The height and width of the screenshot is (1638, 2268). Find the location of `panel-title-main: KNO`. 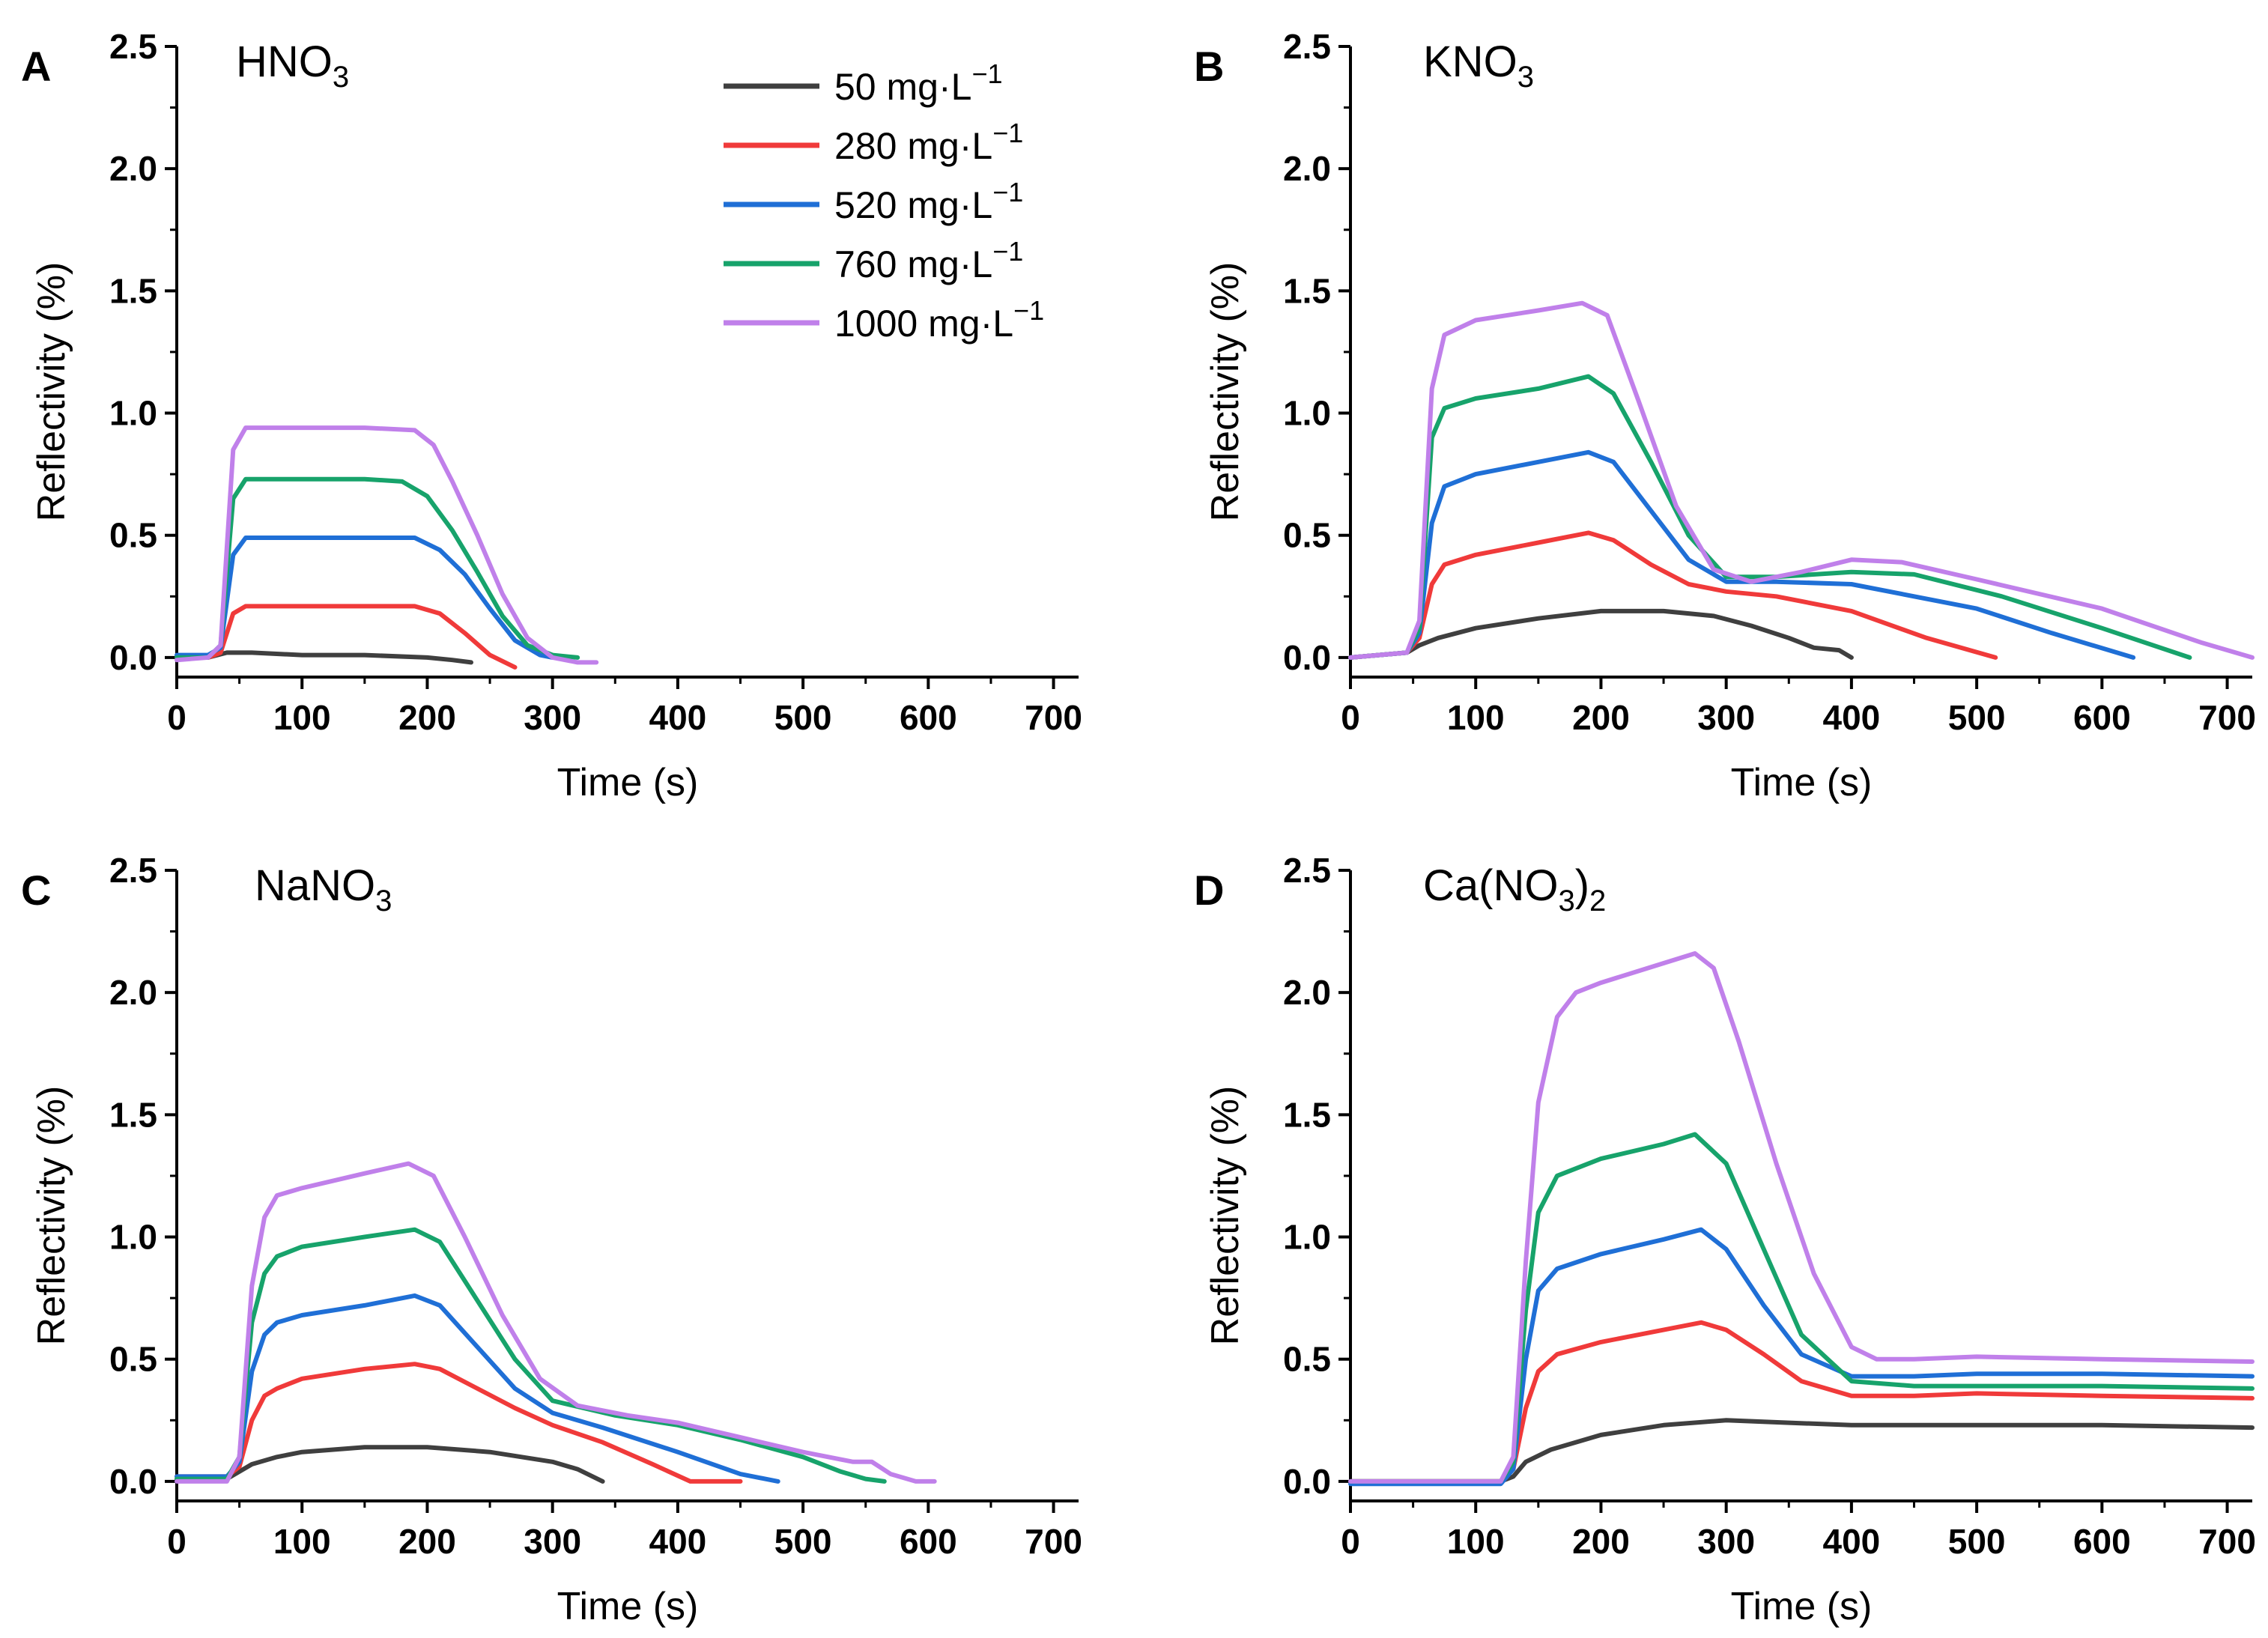

panel-title-main: KNO is located at coordinates (1470, 61).